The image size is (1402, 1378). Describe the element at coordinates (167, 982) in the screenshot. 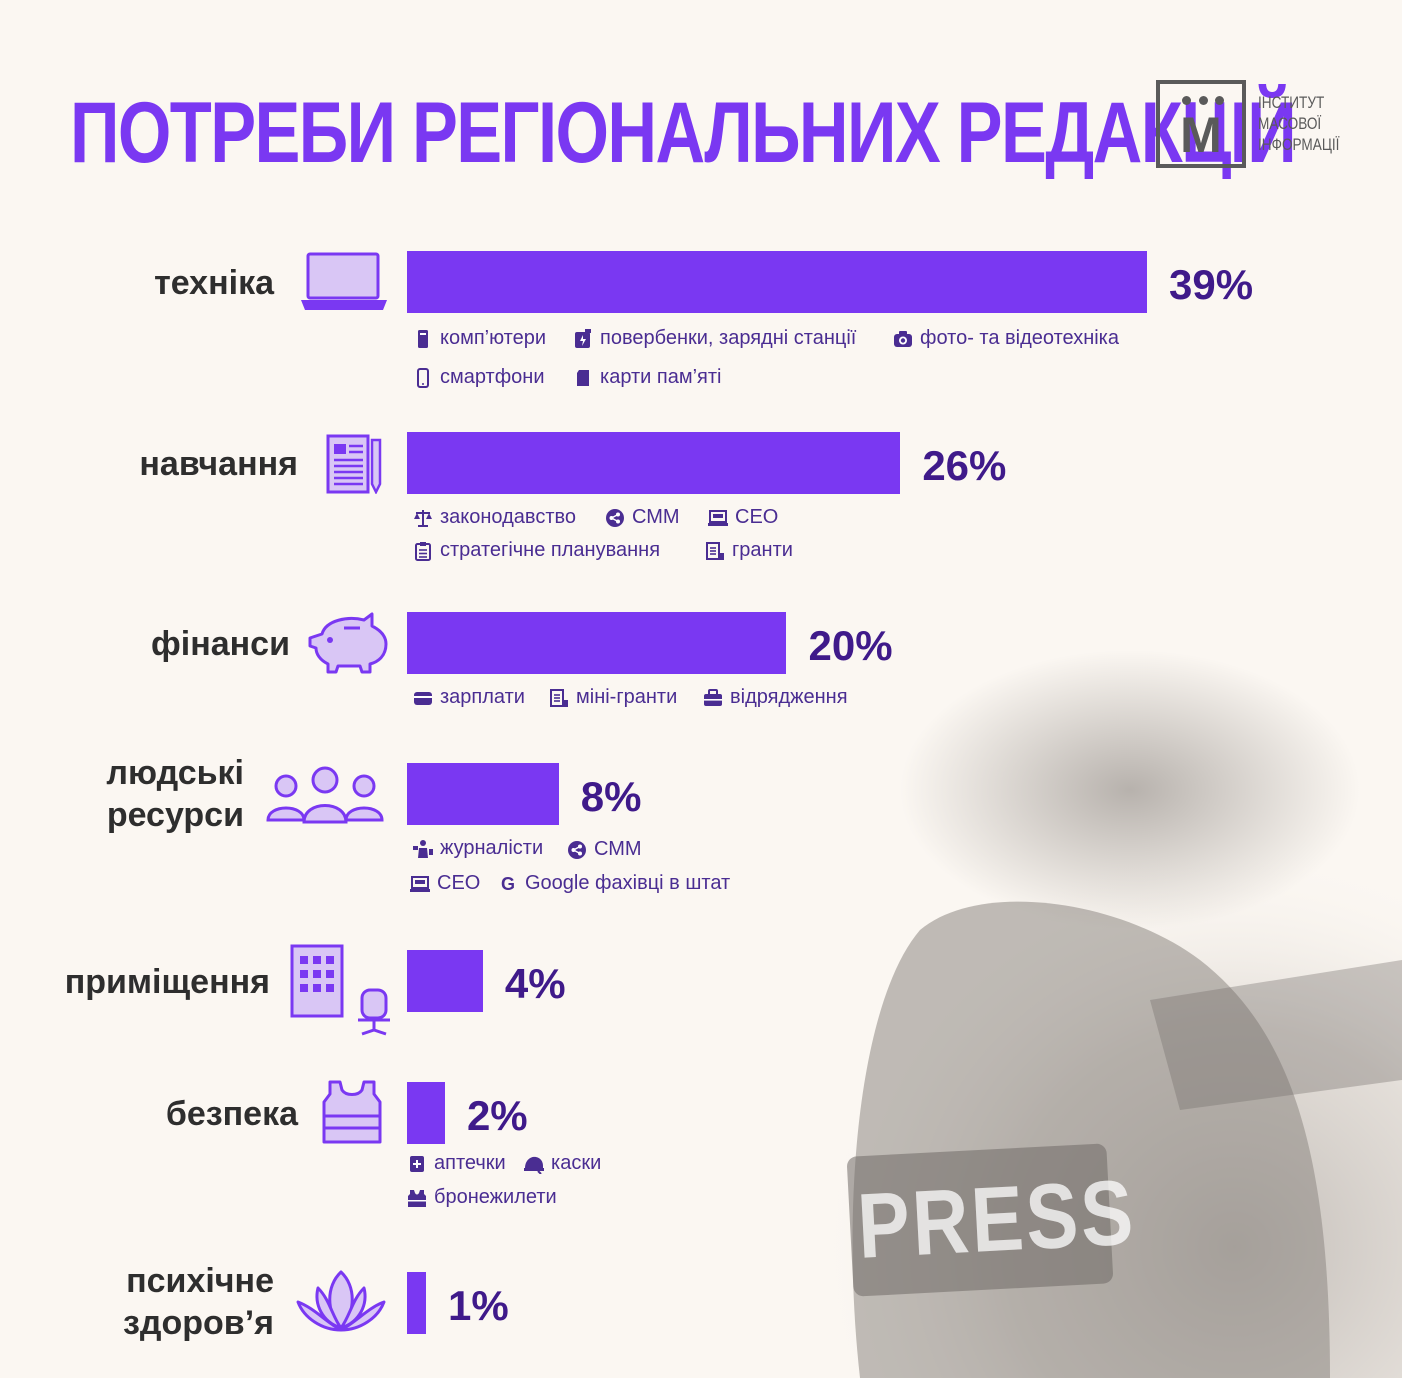

I see `category-label-prymishchennia: приміщення` at that location.